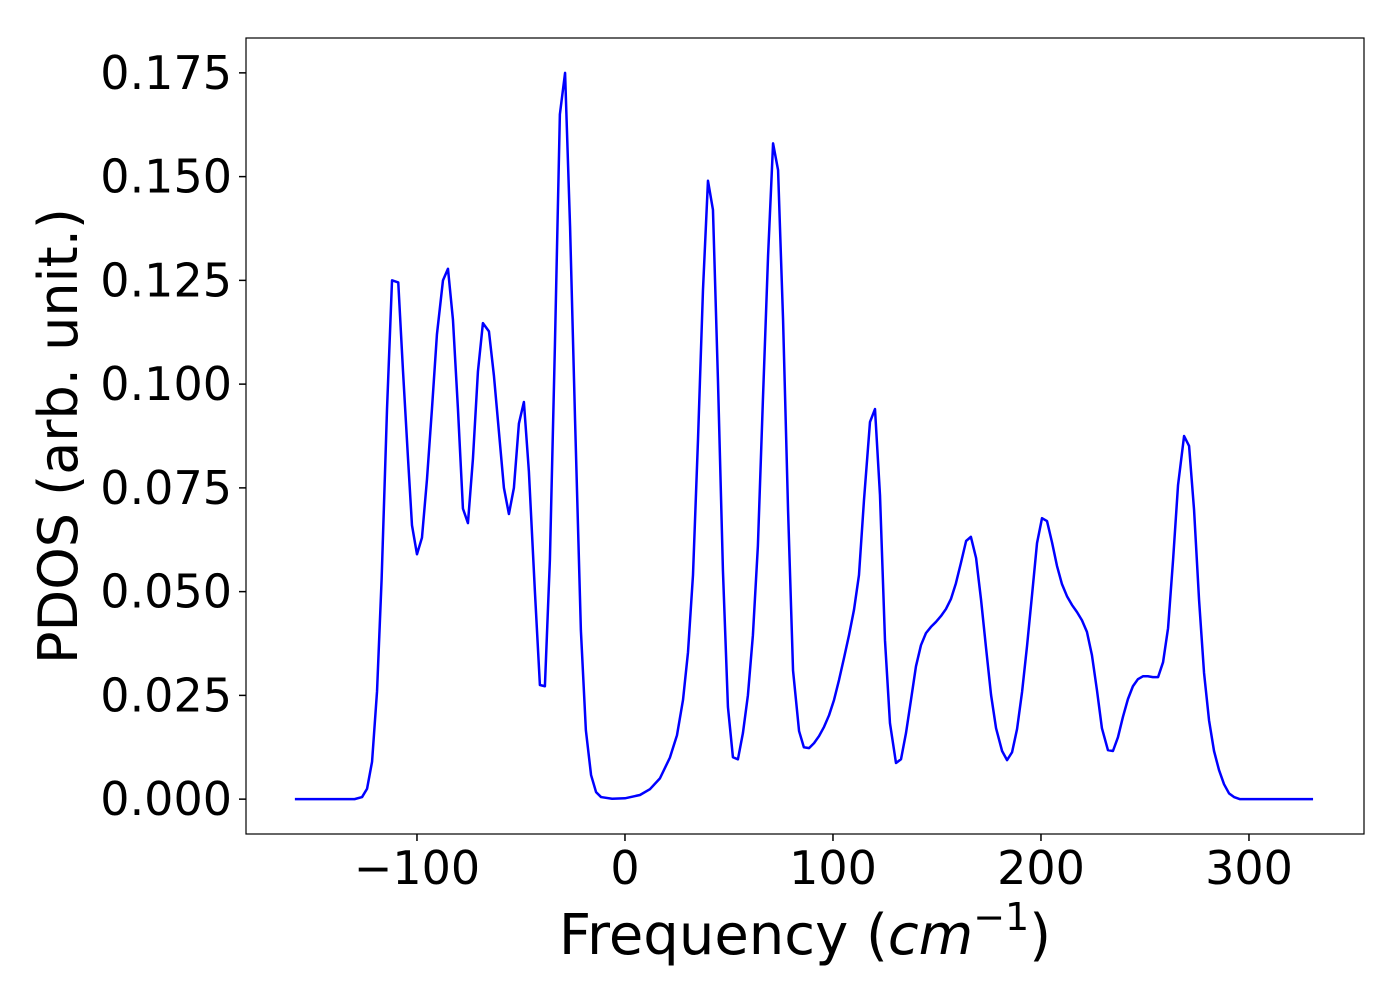  I want to click on x-axis-label: Frequency (cm−1), so click(805, 931).